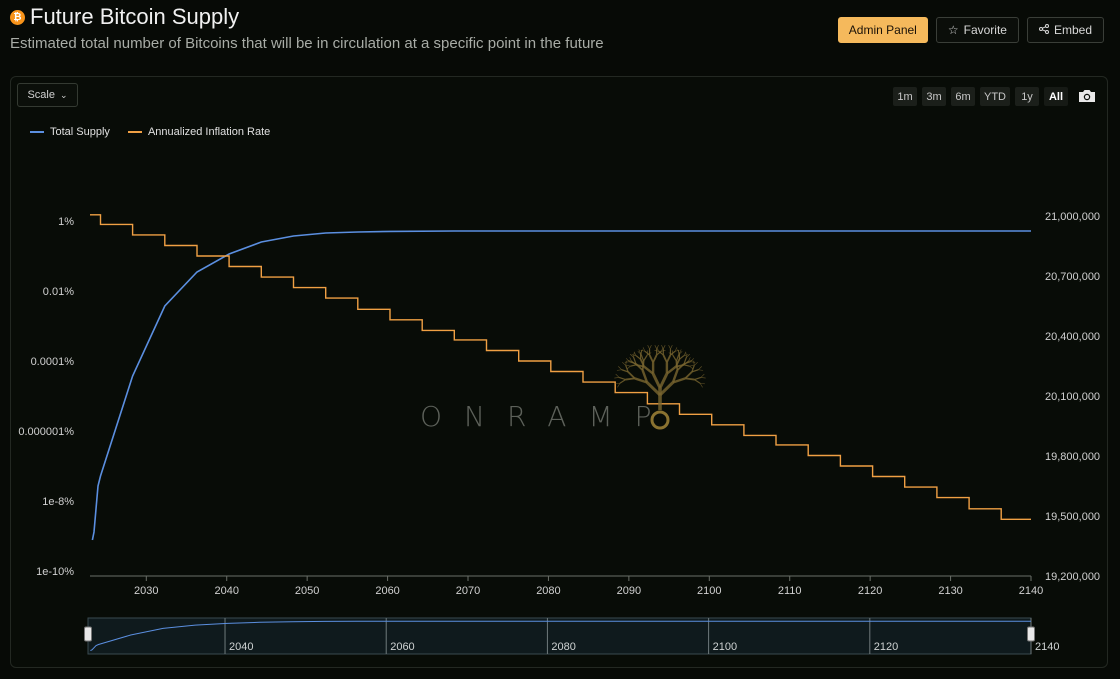 Image resolution: width=1120 pixels, height=679 pixels. What do you see at coordinates (1072, 337) in the screenshot?
I see `right-tick-label: 20,400,000` at bounding box center [1072, 337].